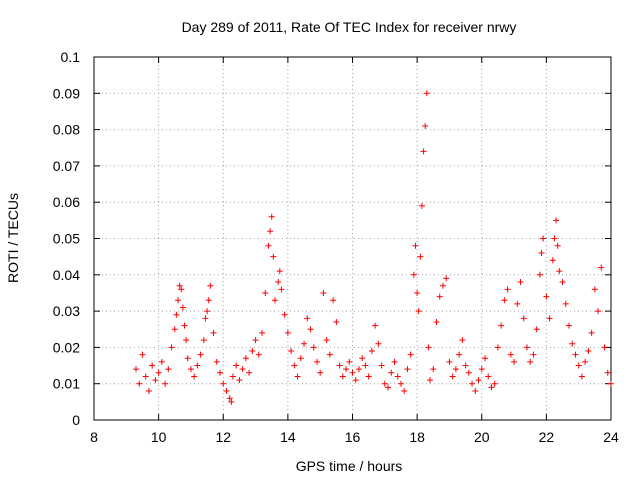 This screenshot has height=480, width=640. What do you see at coordinates (547, 437) in the screenshot?
I see `x-tick-label: 22` at bounding box center [547, 437].